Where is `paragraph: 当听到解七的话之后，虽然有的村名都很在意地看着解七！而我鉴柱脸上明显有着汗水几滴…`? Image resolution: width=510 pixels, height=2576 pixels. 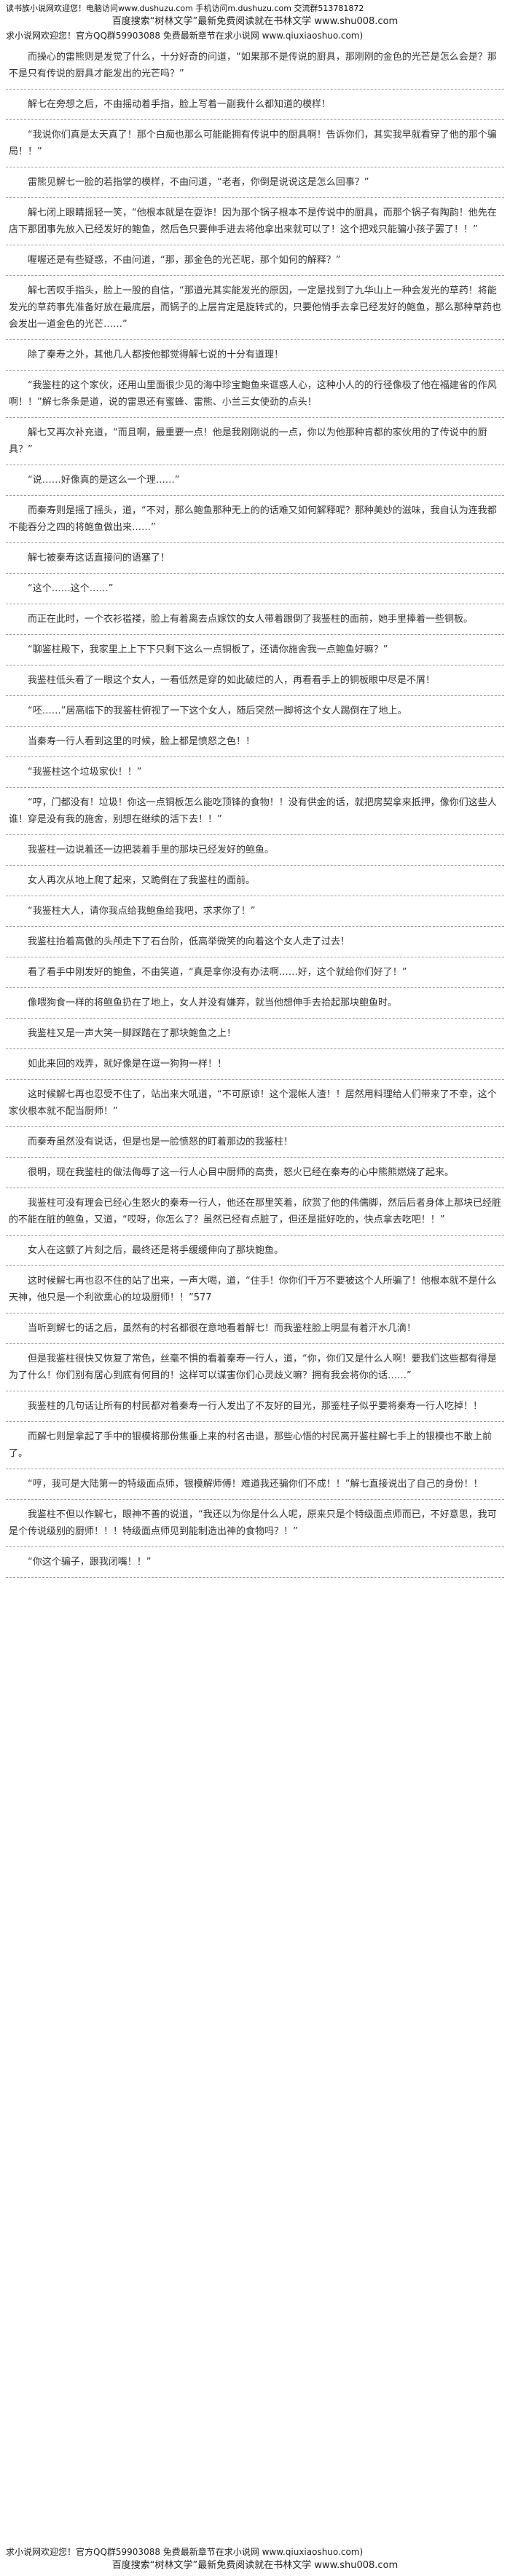 paragraph: 当听到解七的话之后，虽然有的村名都很在意地看着解七！而我鉴柱脸上明显有着汗水几滴… is located at coordinates (255, 1328).